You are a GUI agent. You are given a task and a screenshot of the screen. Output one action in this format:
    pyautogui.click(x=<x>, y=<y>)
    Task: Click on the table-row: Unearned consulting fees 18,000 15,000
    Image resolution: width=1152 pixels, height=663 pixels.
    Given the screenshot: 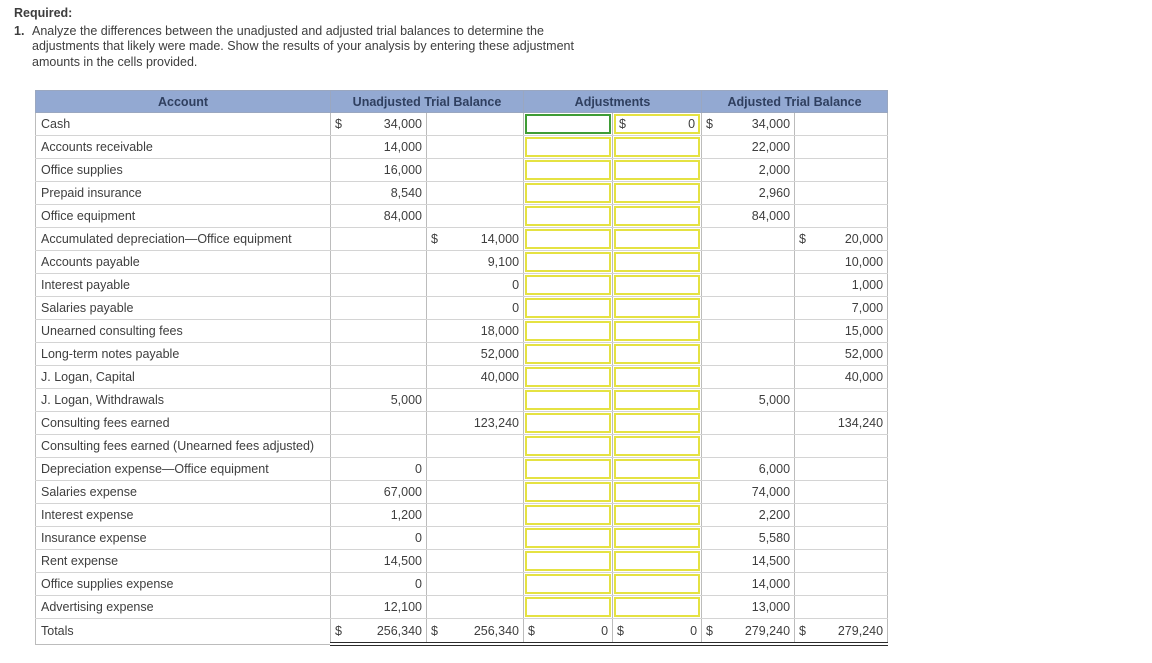 What is the action you would take?
    pyautogui.click(x=462, y=331)
    